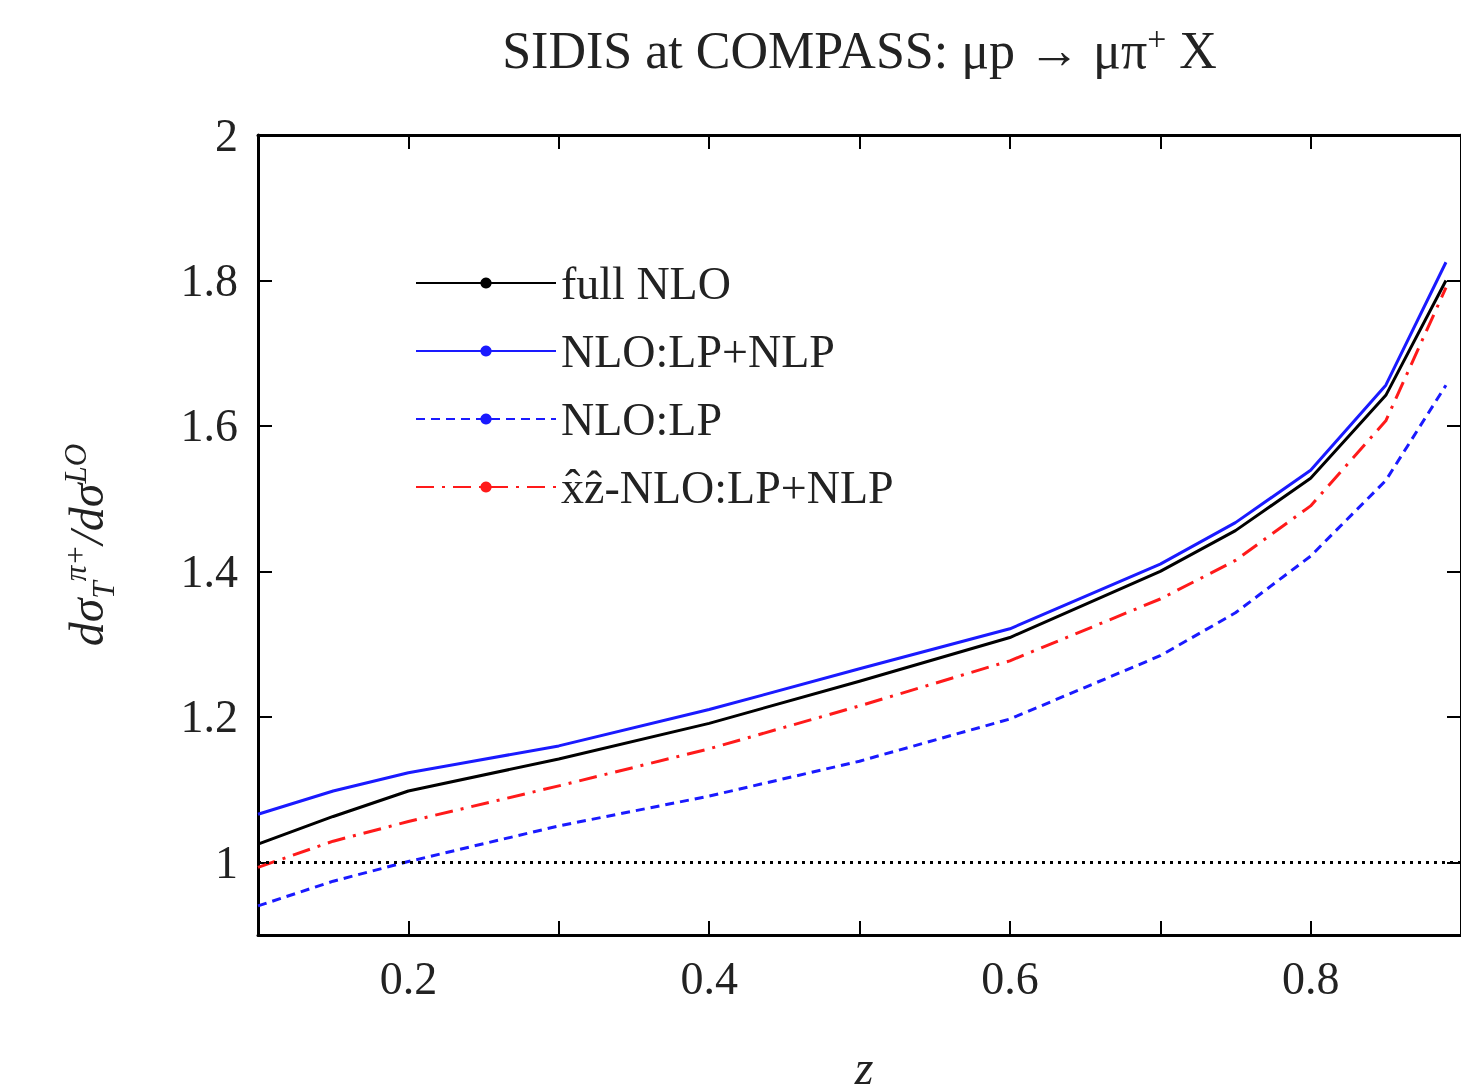 This screenshot has width=1461, height=1088. What do you see at coordinates (646, 283) in the screenshot?
I see `legend-label: full NLO` at bounding box center [646, 283].